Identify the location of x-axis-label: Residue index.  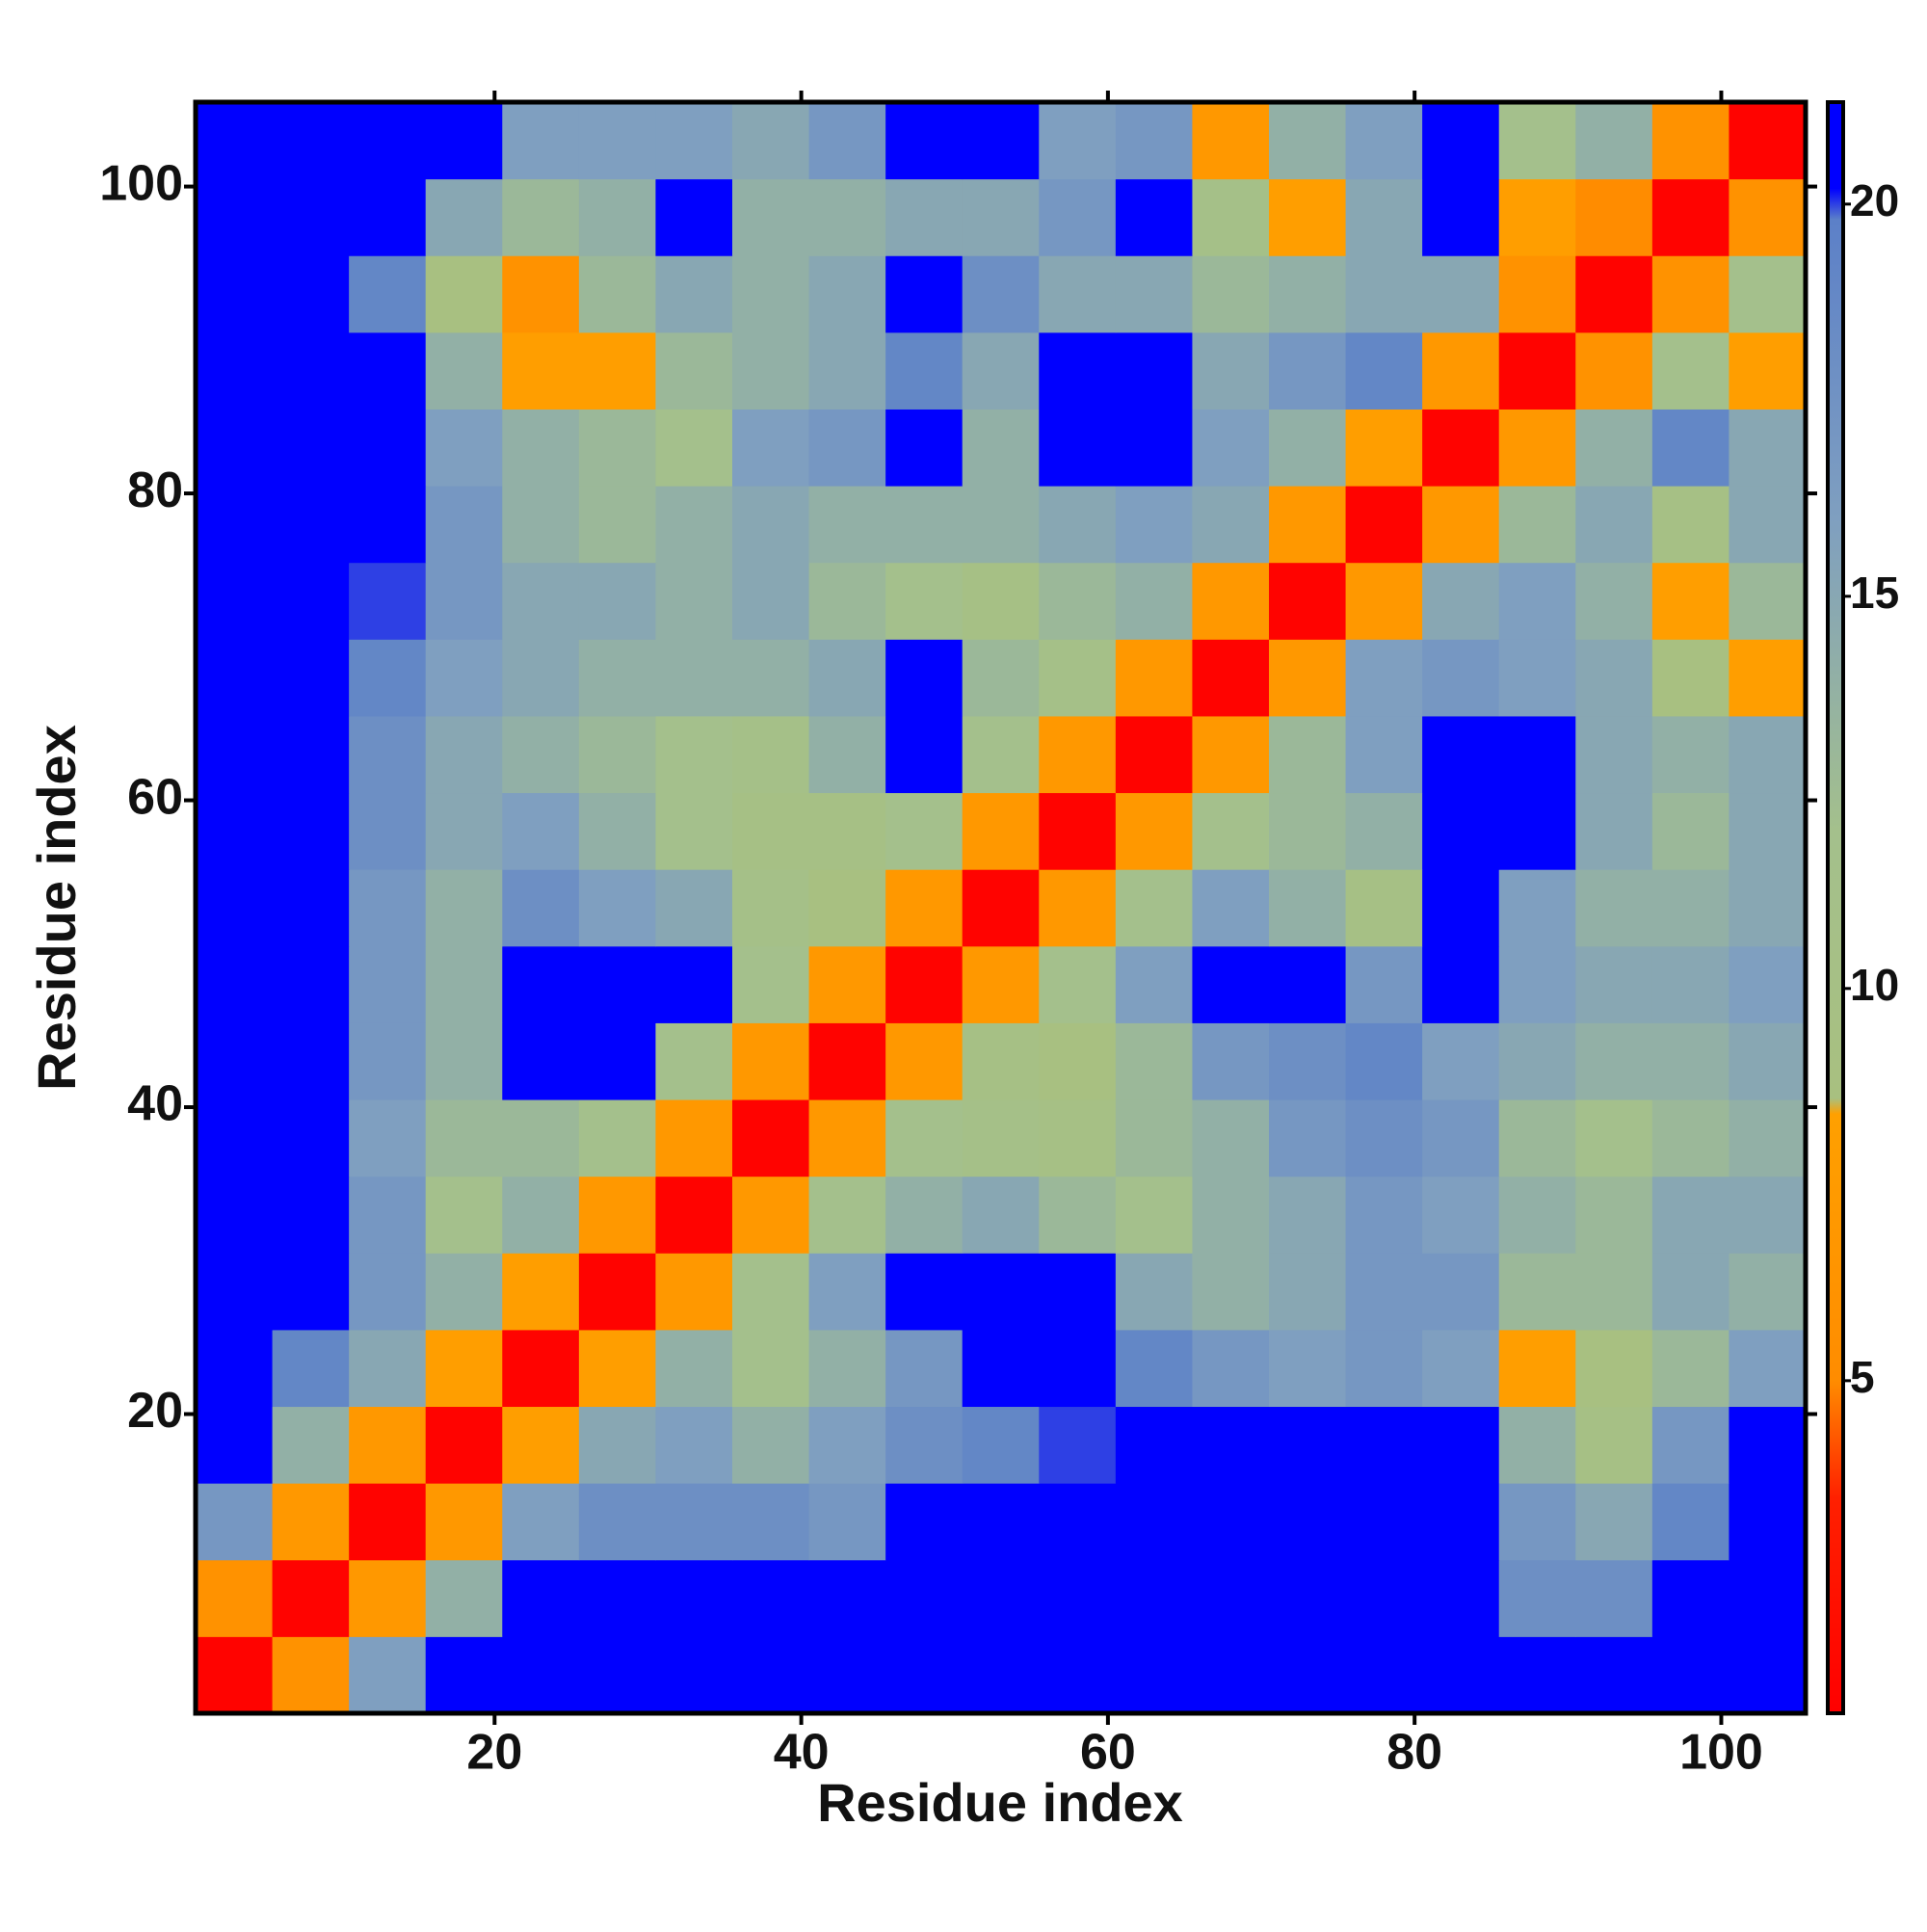
(1000, 1802).